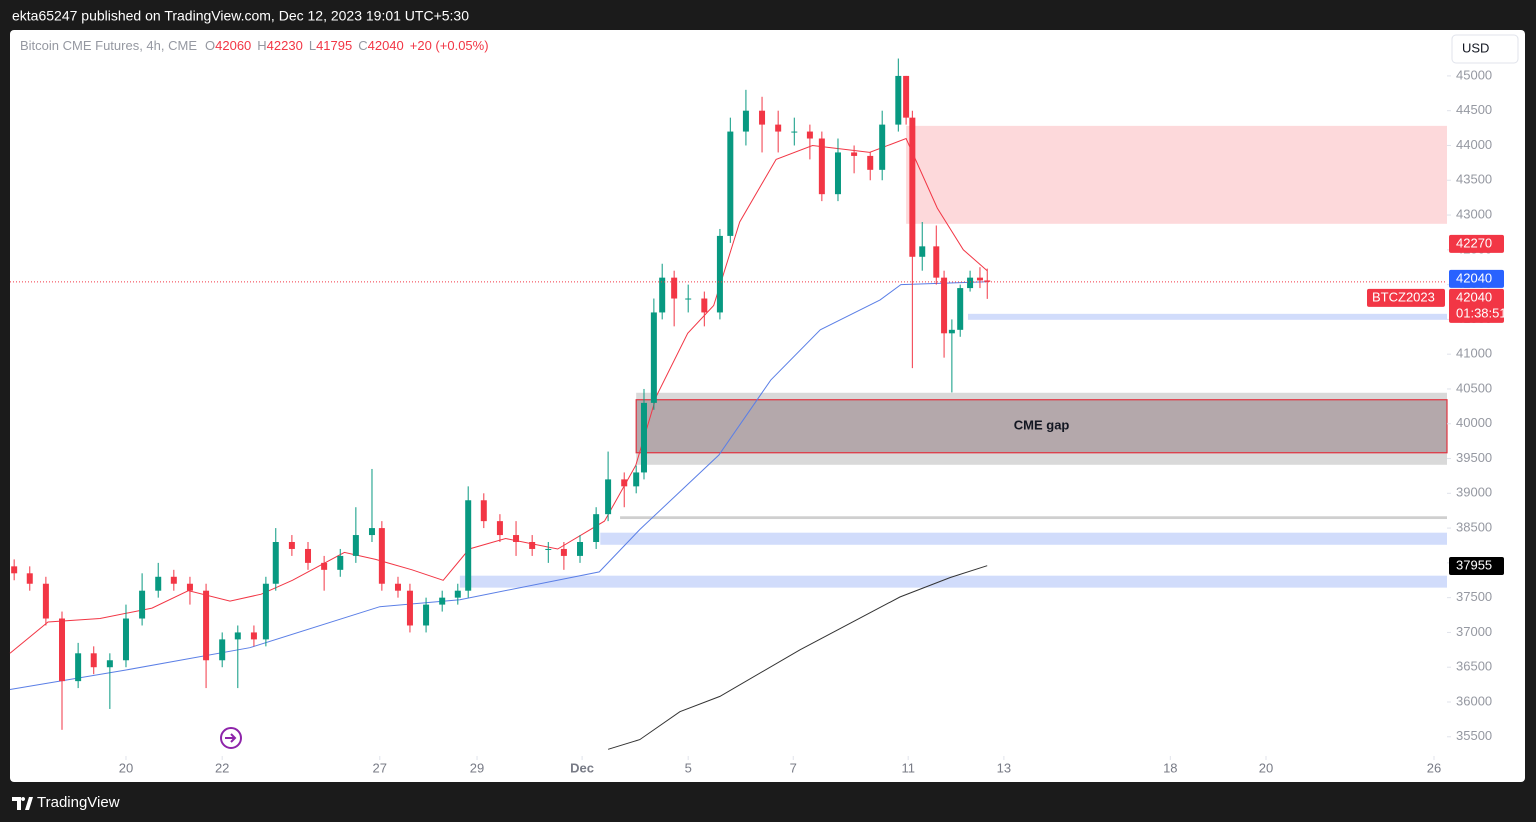 The height and width of the screenshot is (822, 1536). What do you see at coordinates (78, 802) in the screenshot?
I see `brand-name: TradingView` at bounding box center [78, 802].